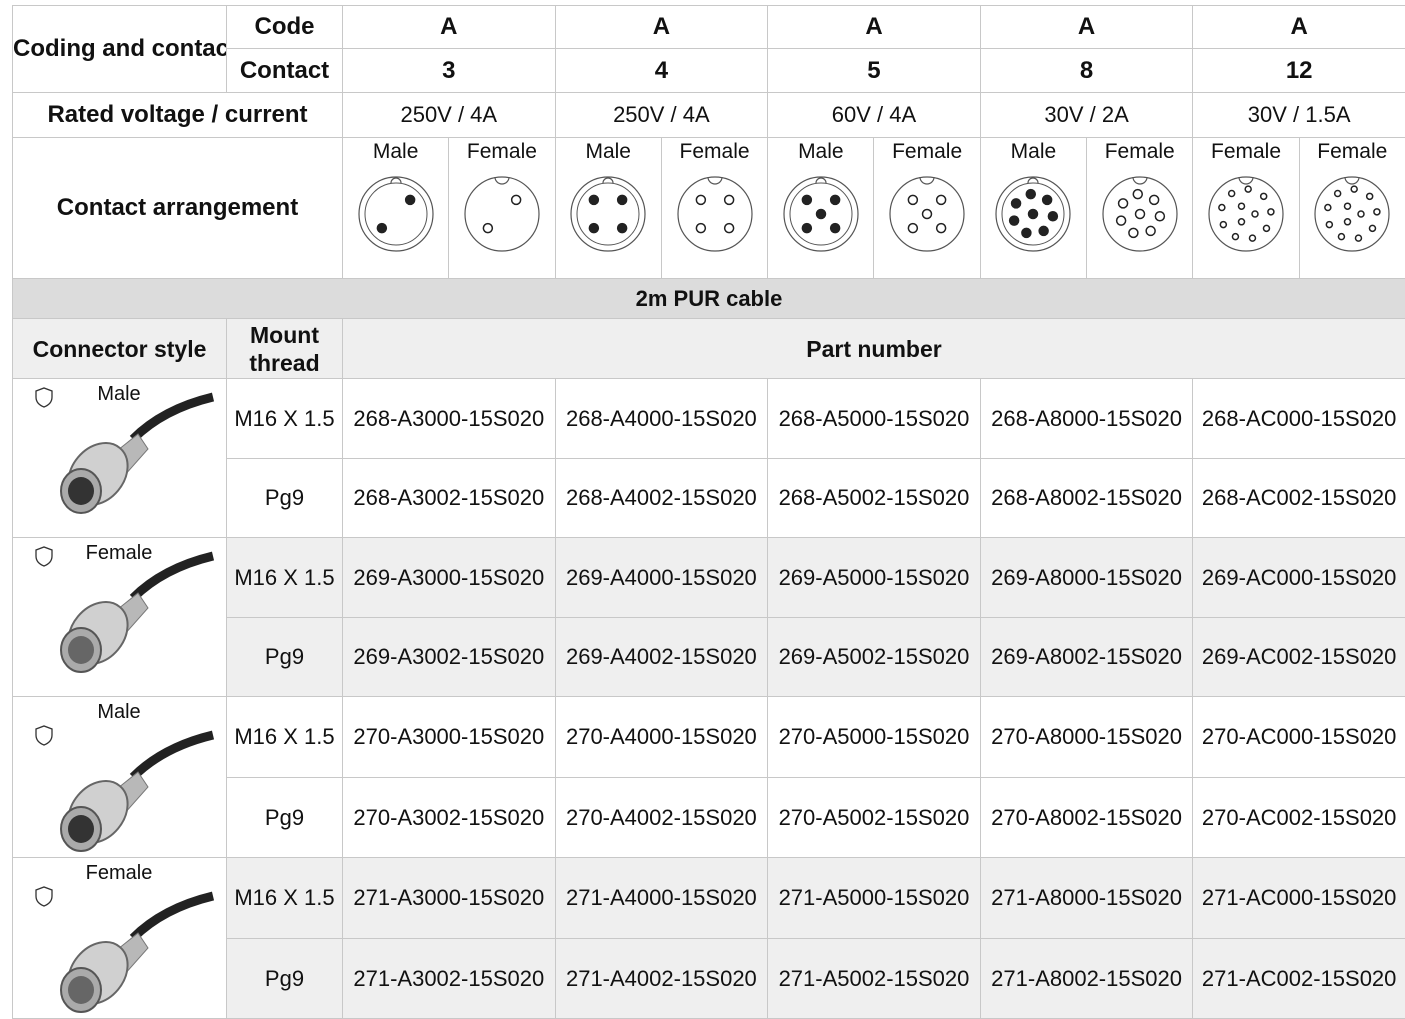 This screenshot has width=1405, height=1019. Describe the element at coordinates (874, 419) in the screenshot. I see `part-number: 268-A5000-15S020` at that location.